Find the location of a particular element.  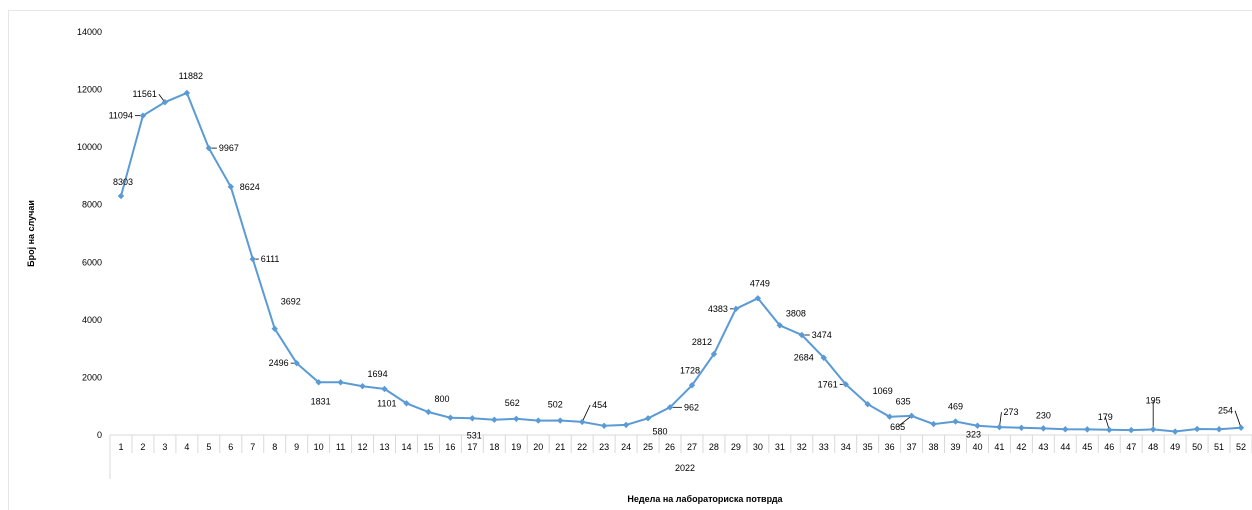

data-label: 2496 is located at coordinates (279, 363).